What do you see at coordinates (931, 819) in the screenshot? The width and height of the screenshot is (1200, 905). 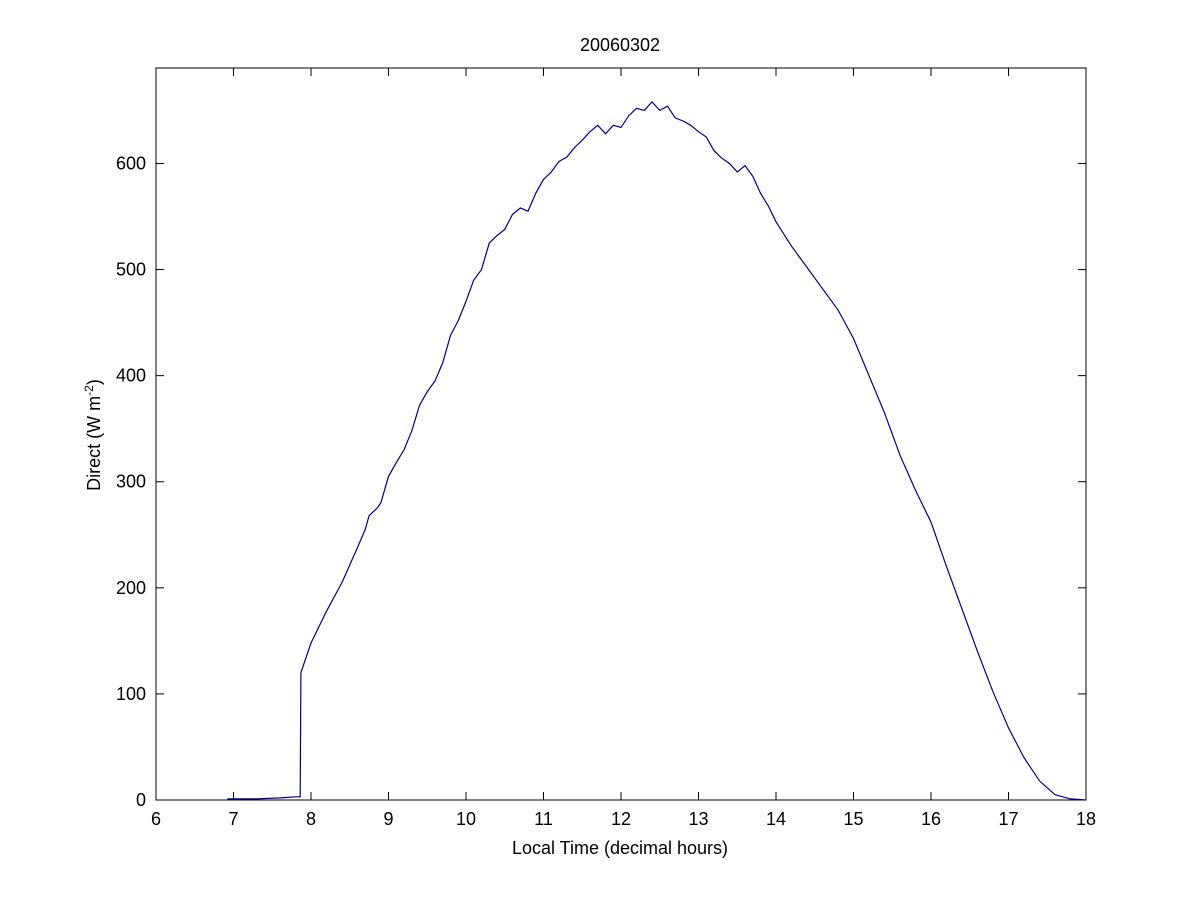 I see `x-tick-label: 16` at bounding box center [931, 819].